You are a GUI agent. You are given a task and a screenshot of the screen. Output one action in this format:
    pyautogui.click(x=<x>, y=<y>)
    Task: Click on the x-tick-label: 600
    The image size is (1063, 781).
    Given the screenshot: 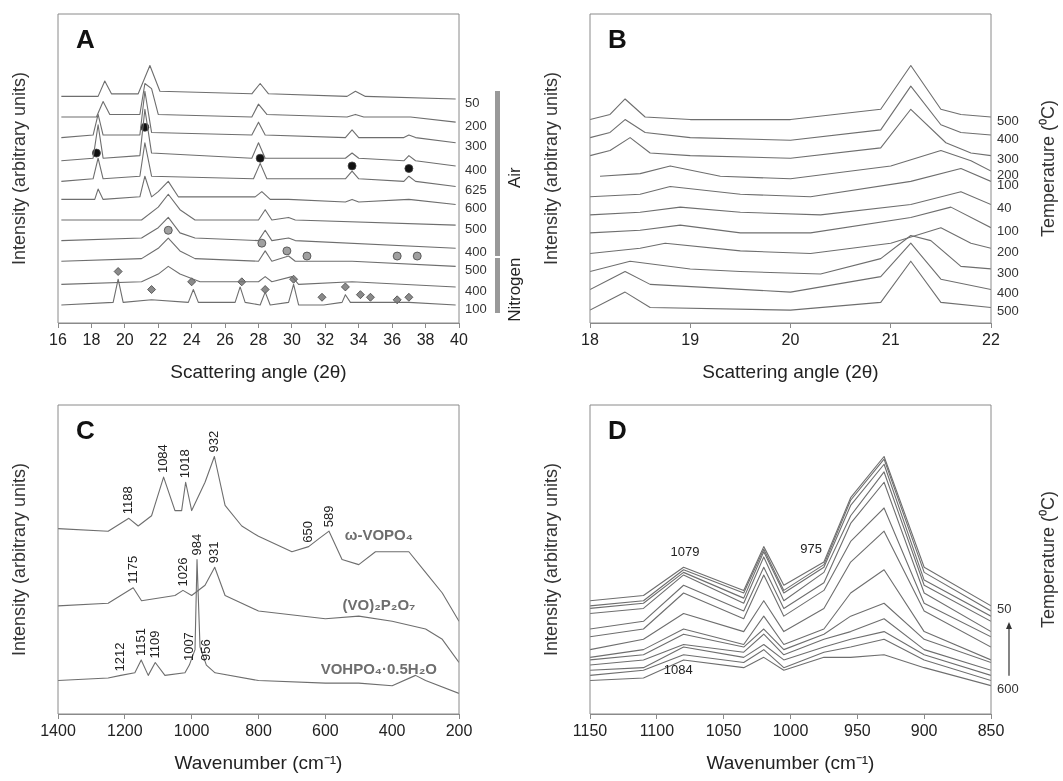 What is the action you would take?
    pyautogui.click(x=325, y=731)
    